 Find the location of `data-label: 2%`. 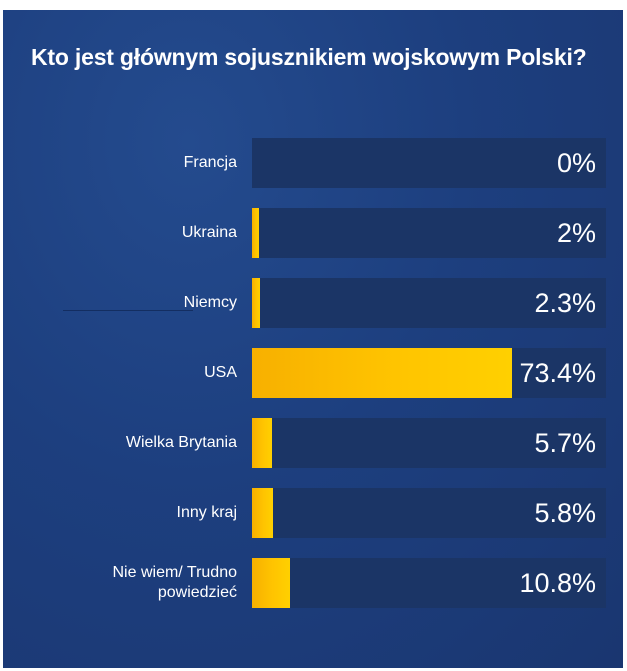

data-label: 2% is located at coordinates (576, 232).